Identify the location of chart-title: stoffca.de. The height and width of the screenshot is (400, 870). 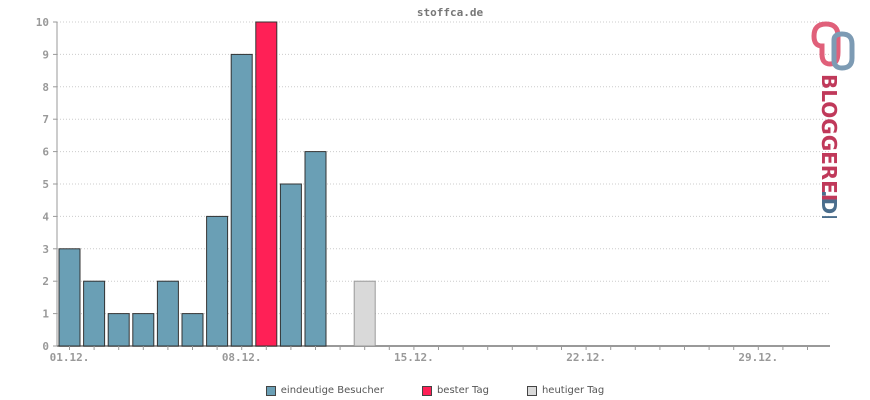
(450, 12).